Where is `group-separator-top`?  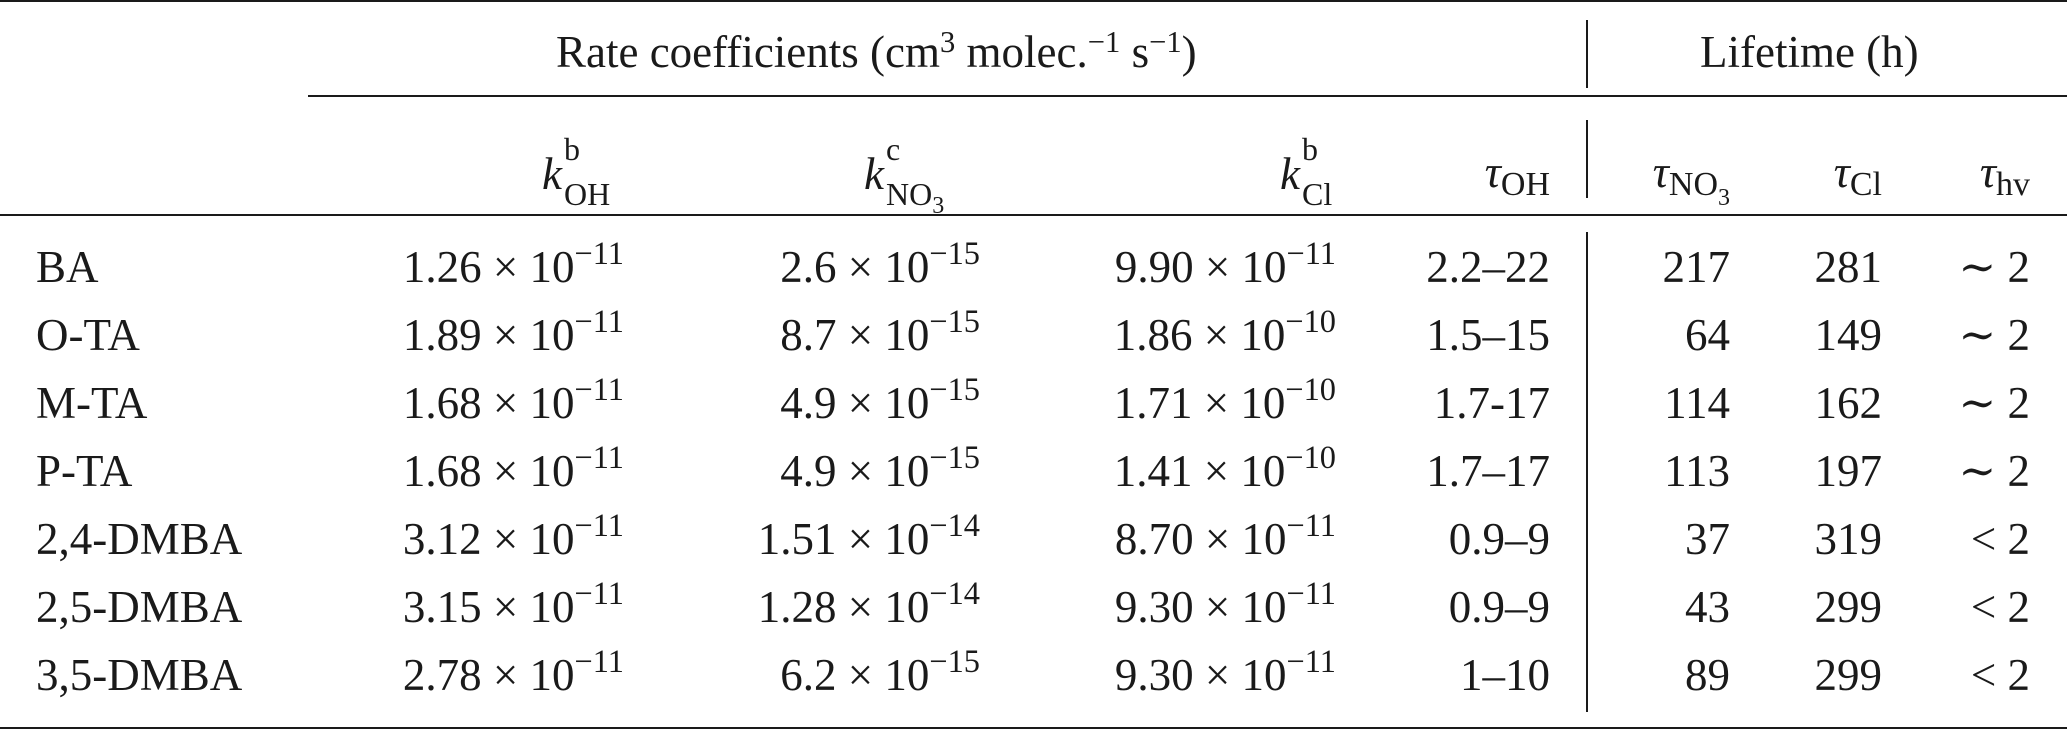
group-separator-top is located at coordinates (1587, 54).